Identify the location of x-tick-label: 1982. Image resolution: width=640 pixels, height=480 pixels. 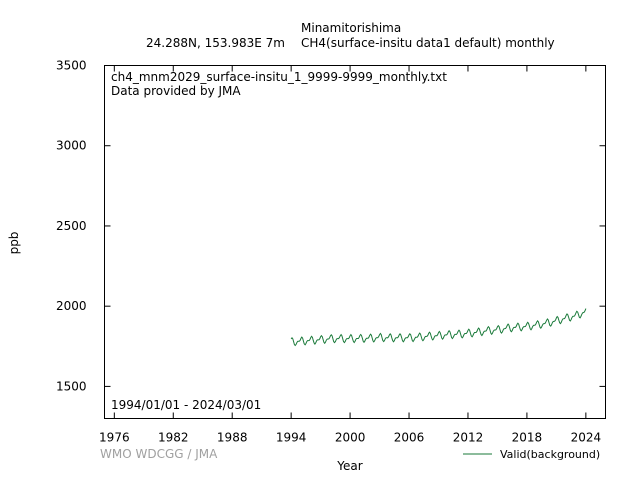
(173, 438).